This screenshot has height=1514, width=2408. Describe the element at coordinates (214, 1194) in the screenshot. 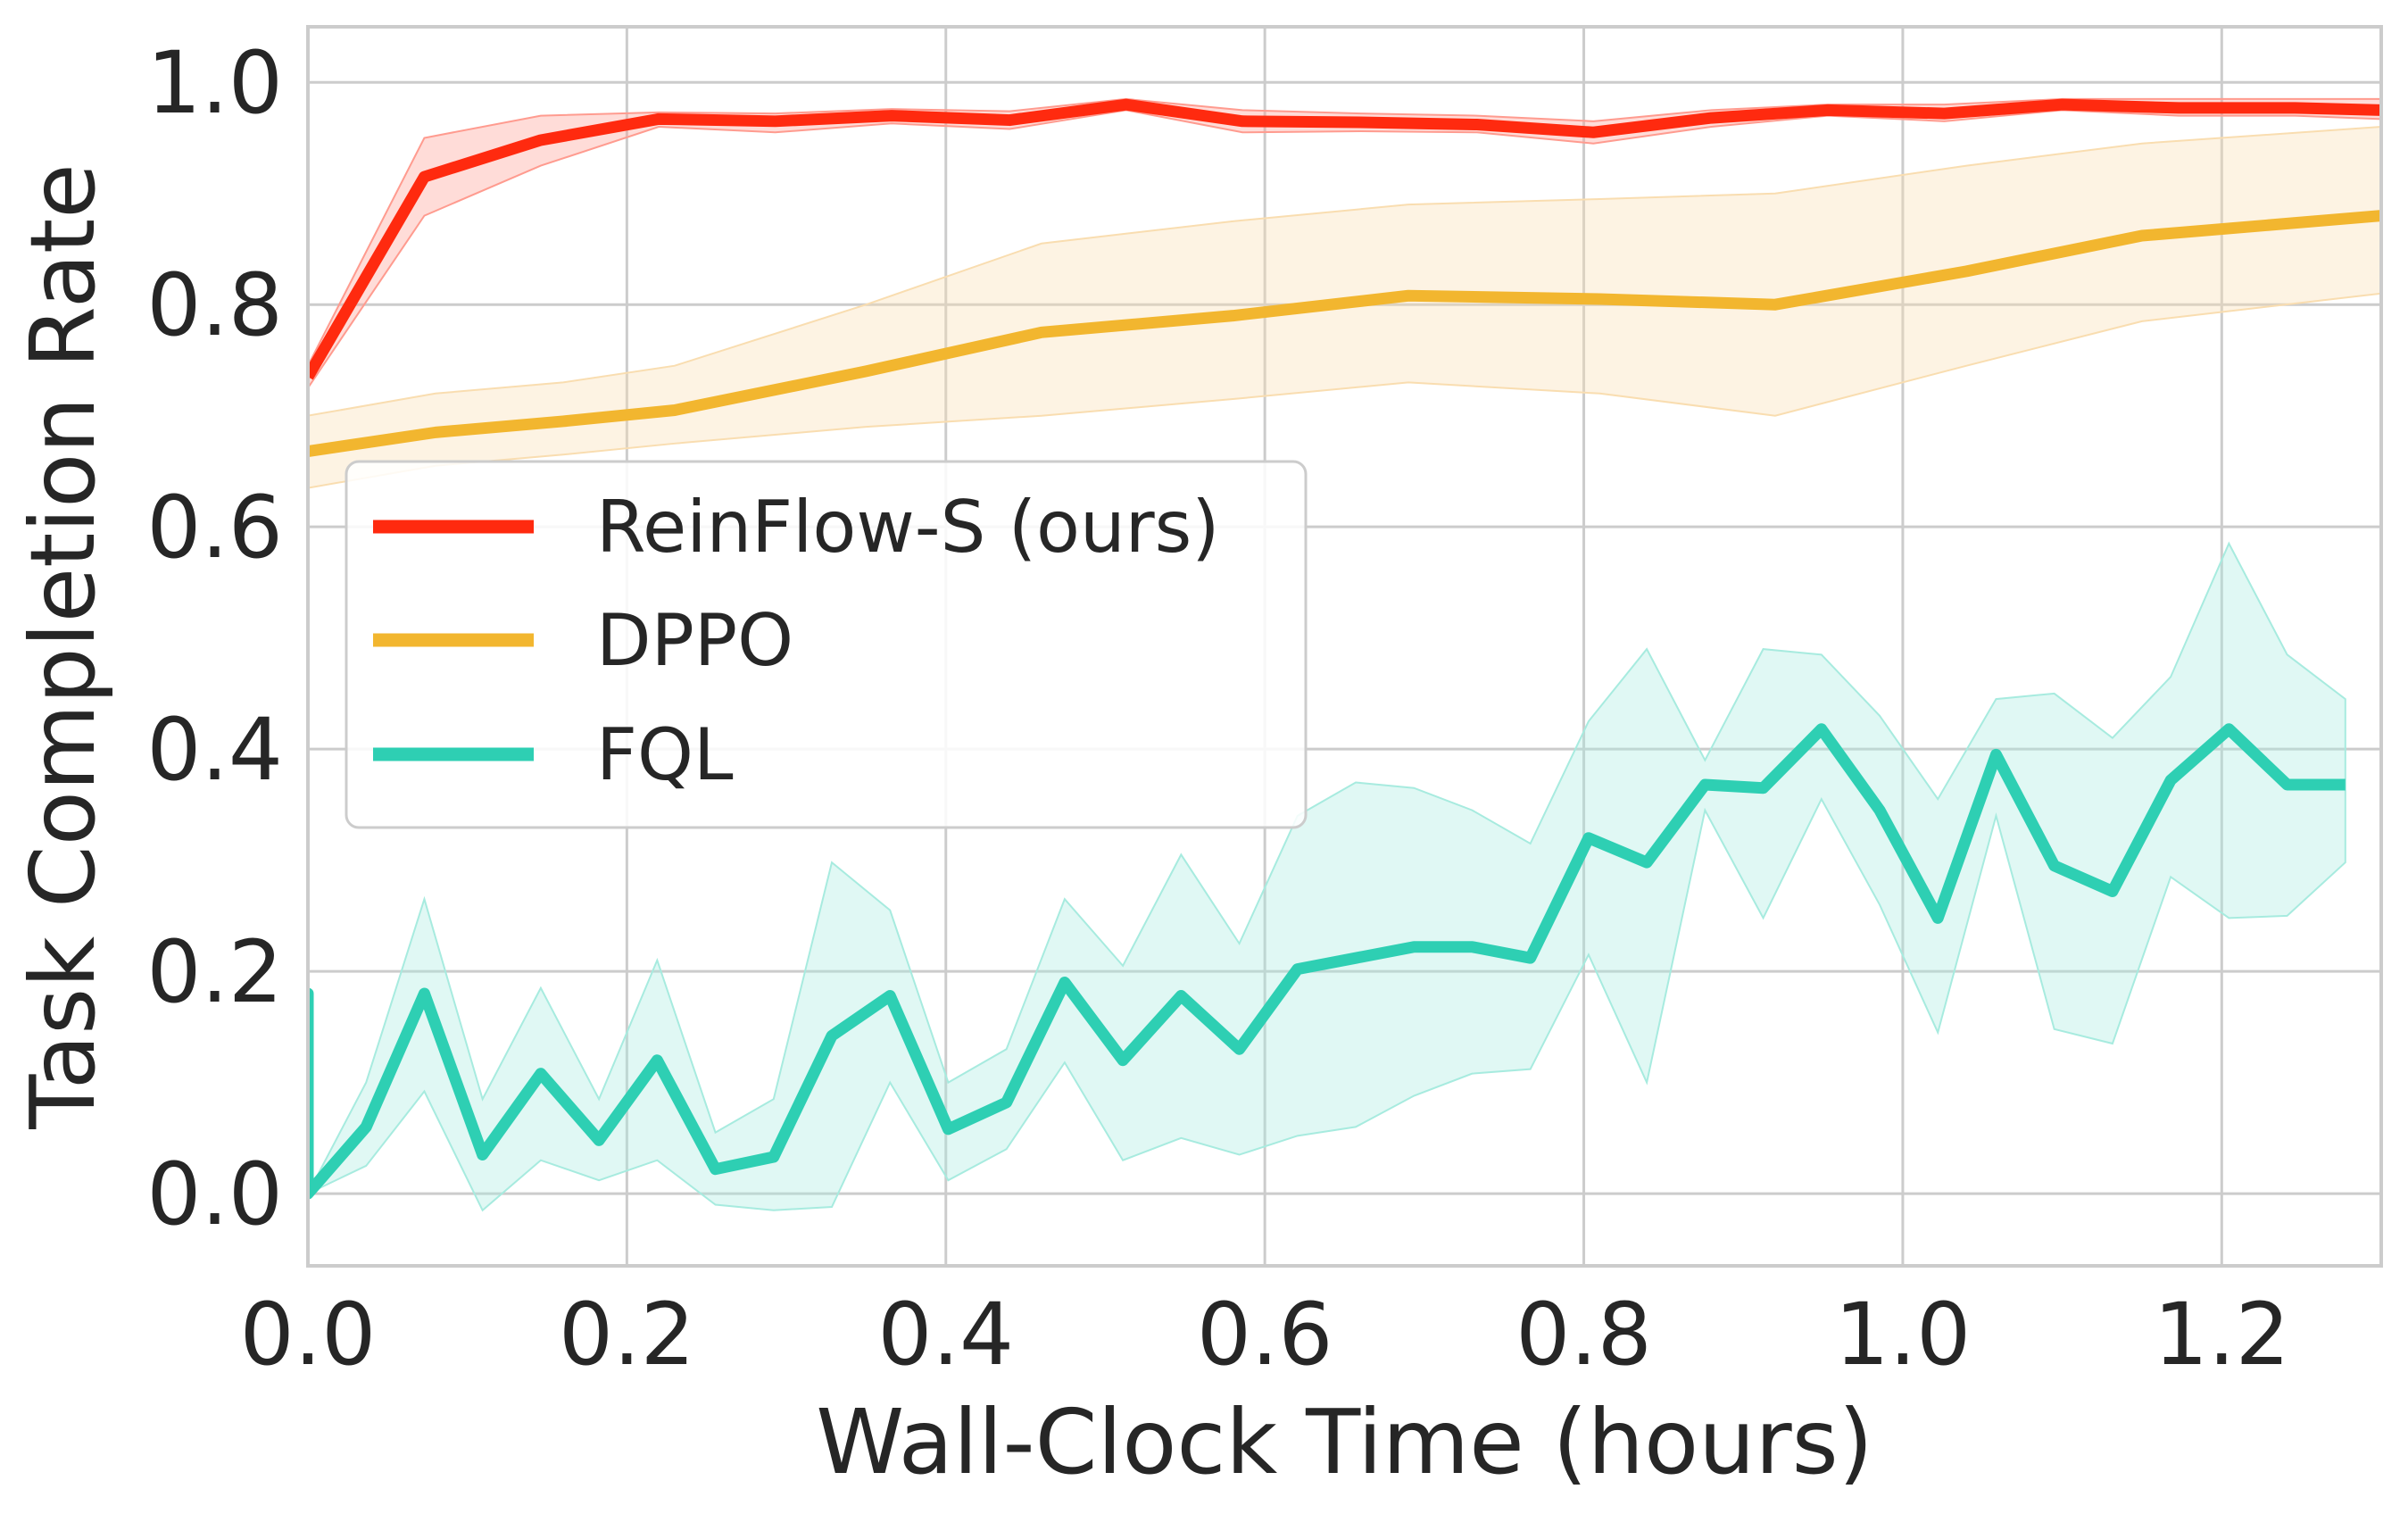

I see `y-tick-label: 0.0` at that location.